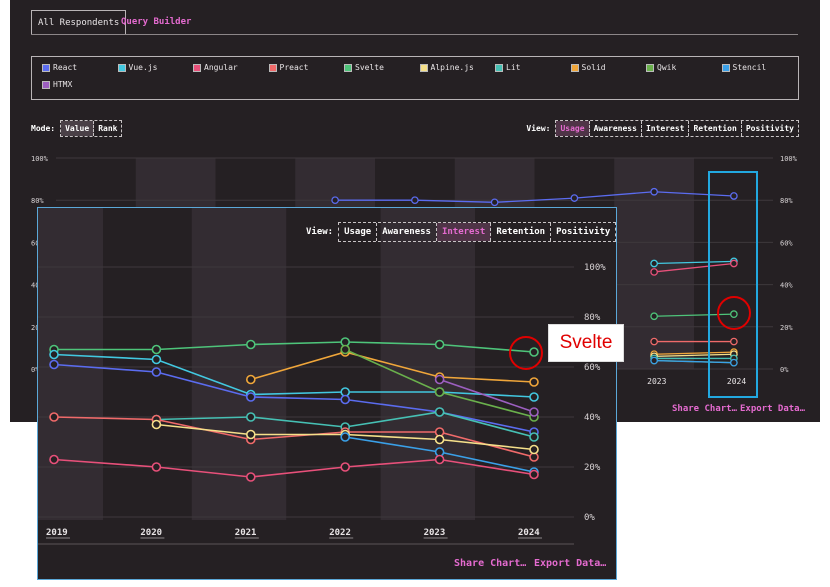 The image size is (830, 587). What do you see at coordinates (79, 22) in the screenshot?
I see `tab-all-respondents: All Respondents` at bounding box center [79, 22].